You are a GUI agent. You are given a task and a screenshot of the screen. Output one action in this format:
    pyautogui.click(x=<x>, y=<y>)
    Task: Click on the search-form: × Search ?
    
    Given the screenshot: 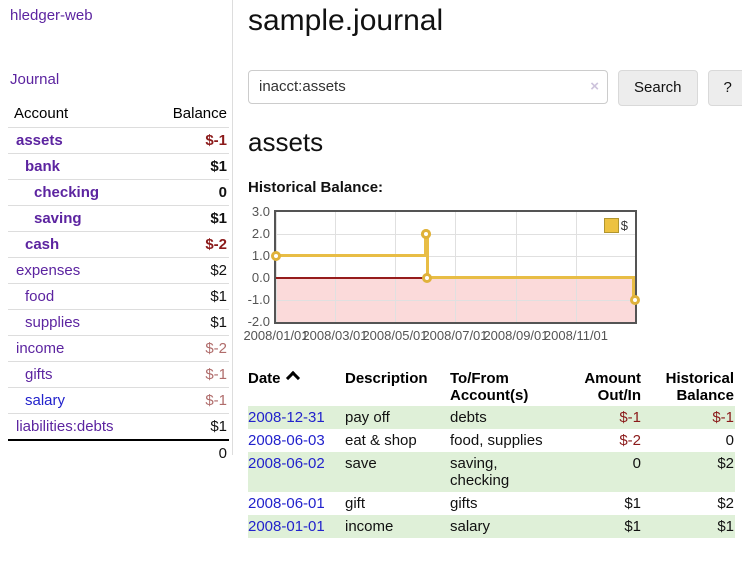 What is the action you would take?
    pyautogui.click(x=495, y=87)
    